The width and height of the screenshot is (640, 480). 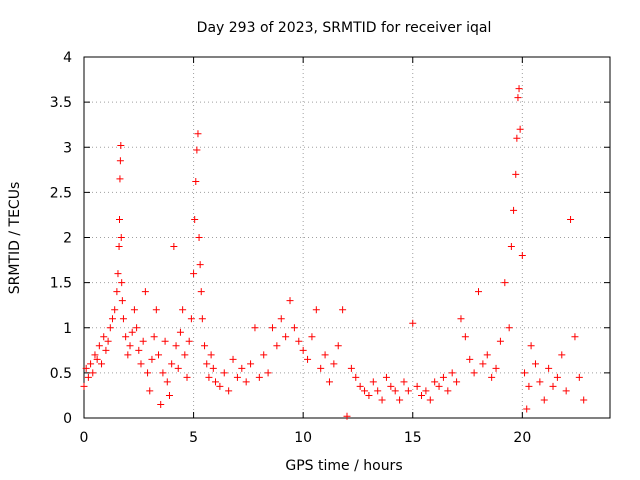 I want to click on x-tick-label: 5, so click(x=193, y=438).